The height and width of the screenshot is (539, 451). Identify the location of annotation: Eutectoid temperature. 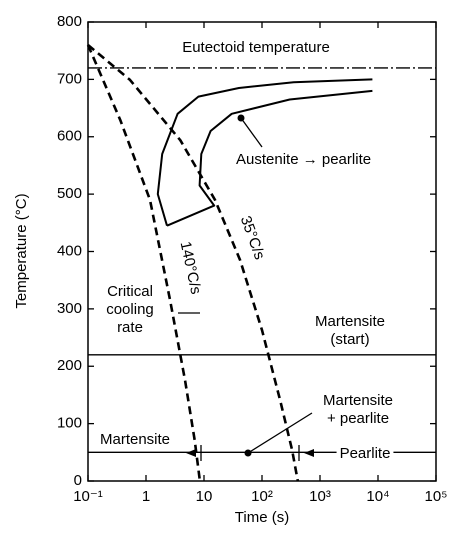
(256, 47).